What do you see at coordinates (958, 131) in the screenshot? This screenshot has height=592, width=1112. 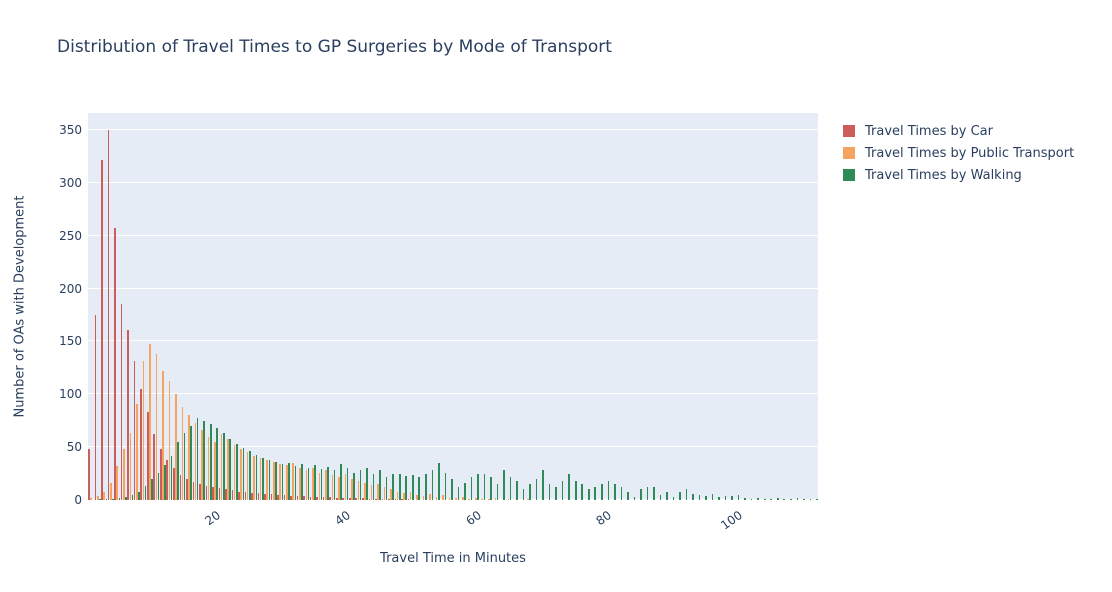 I see `legend-item: Travel Times by Car` at bounding box center [958, 131].